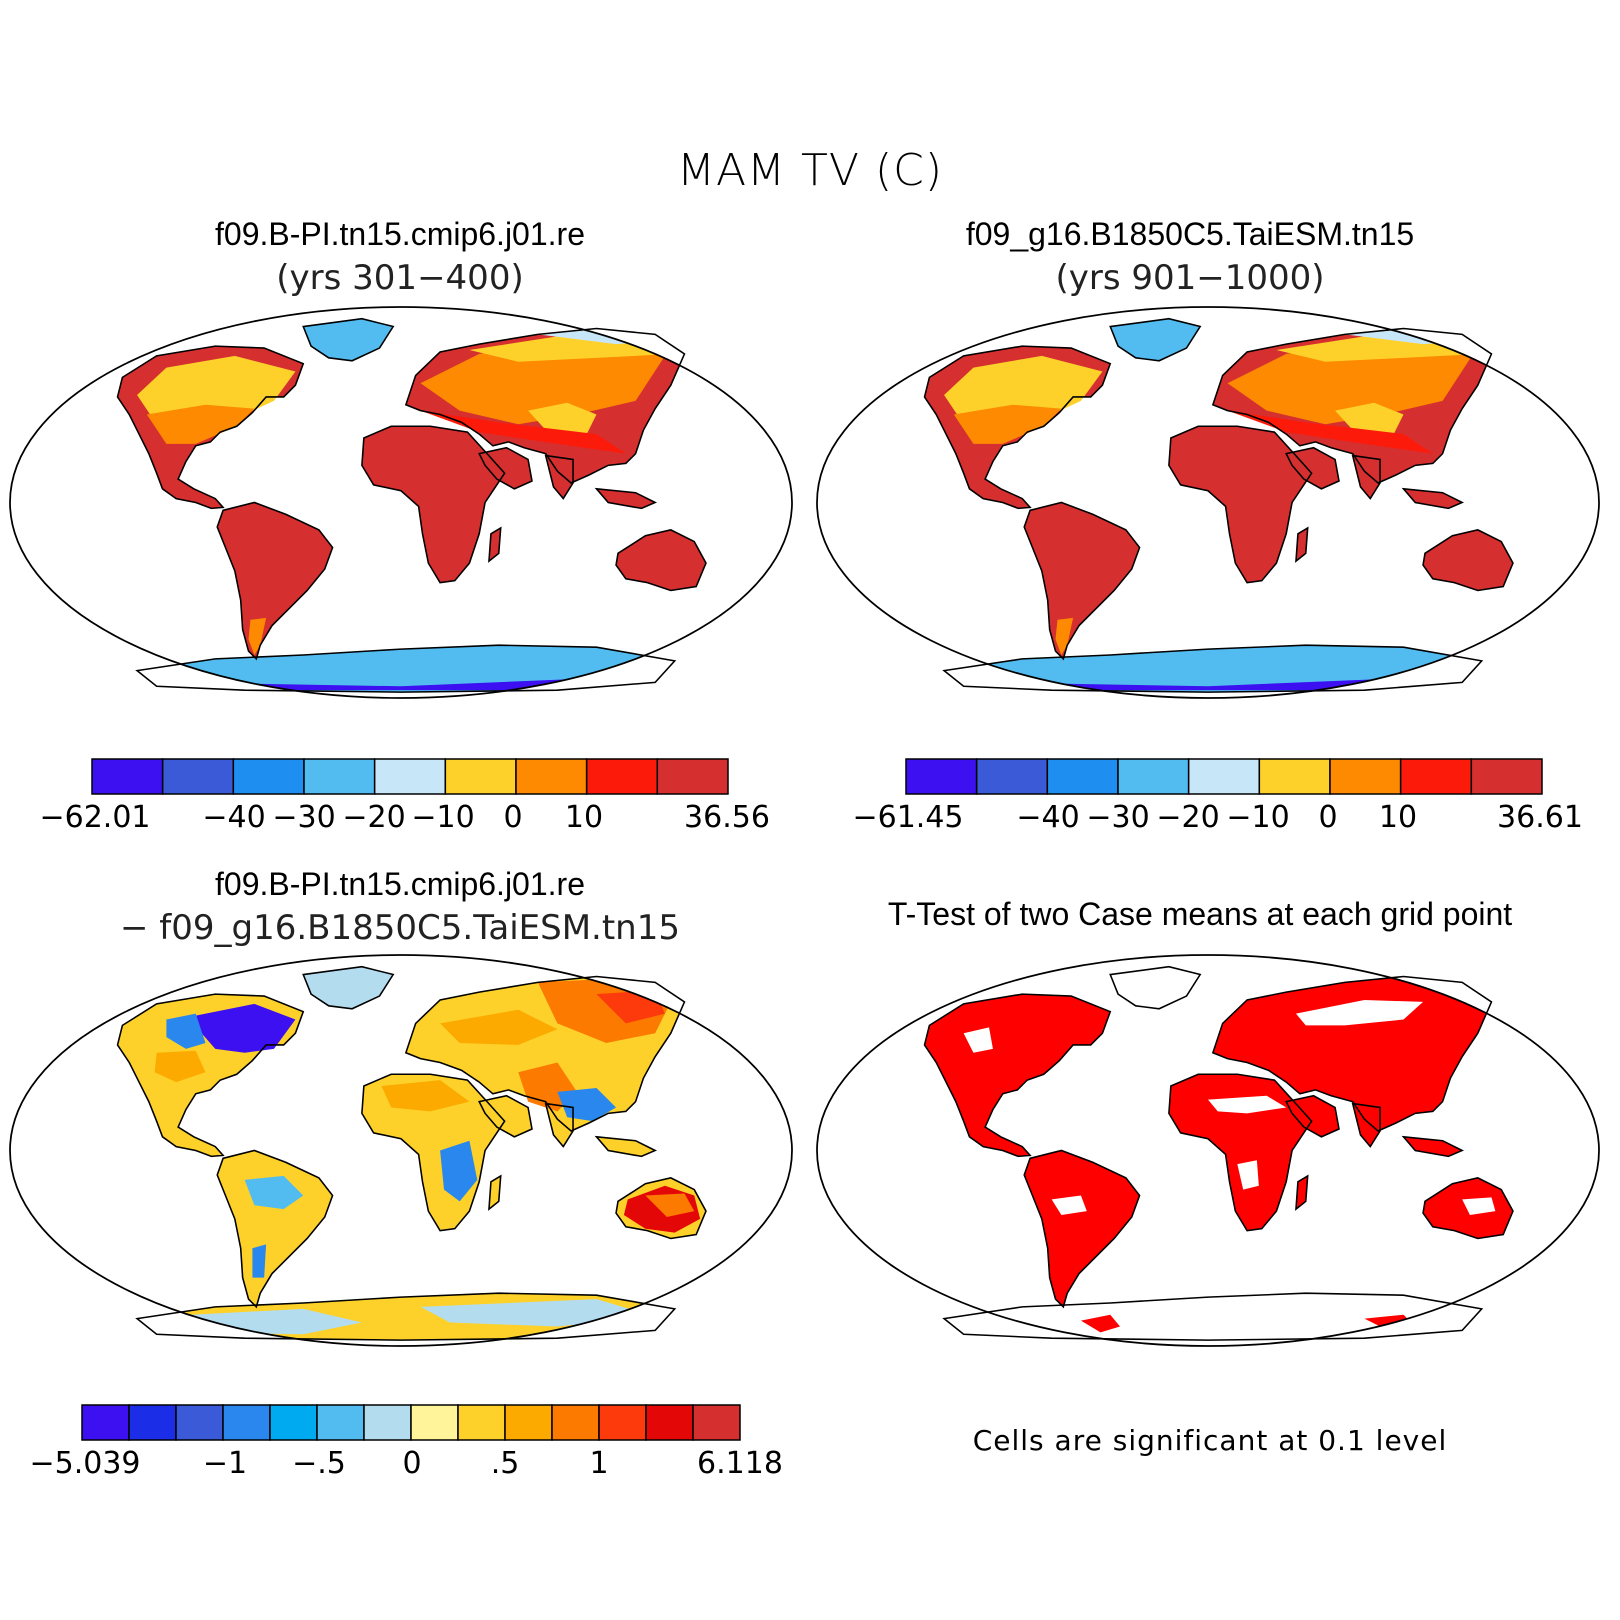 This screenshot has width=1620, height=1620. What do you see at coordinates (400, 1466) in the screenshot?
I see `colorbar-3-labels: −5.039 −1 −.5 0 .5 1 6.118` at bounding box center [400, 1466].